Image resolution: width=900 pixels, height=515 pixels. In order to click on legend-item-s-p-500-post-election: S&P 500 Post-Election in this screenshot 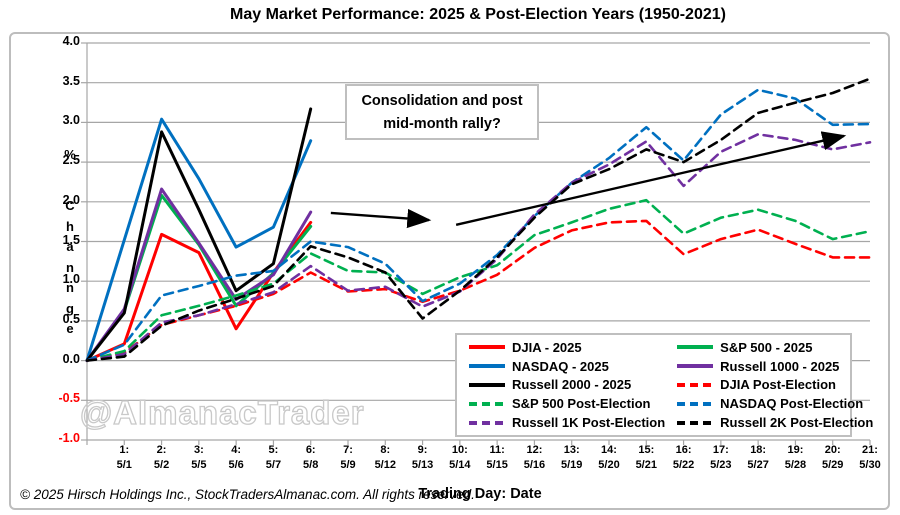, I will do `click(567, 403)`.